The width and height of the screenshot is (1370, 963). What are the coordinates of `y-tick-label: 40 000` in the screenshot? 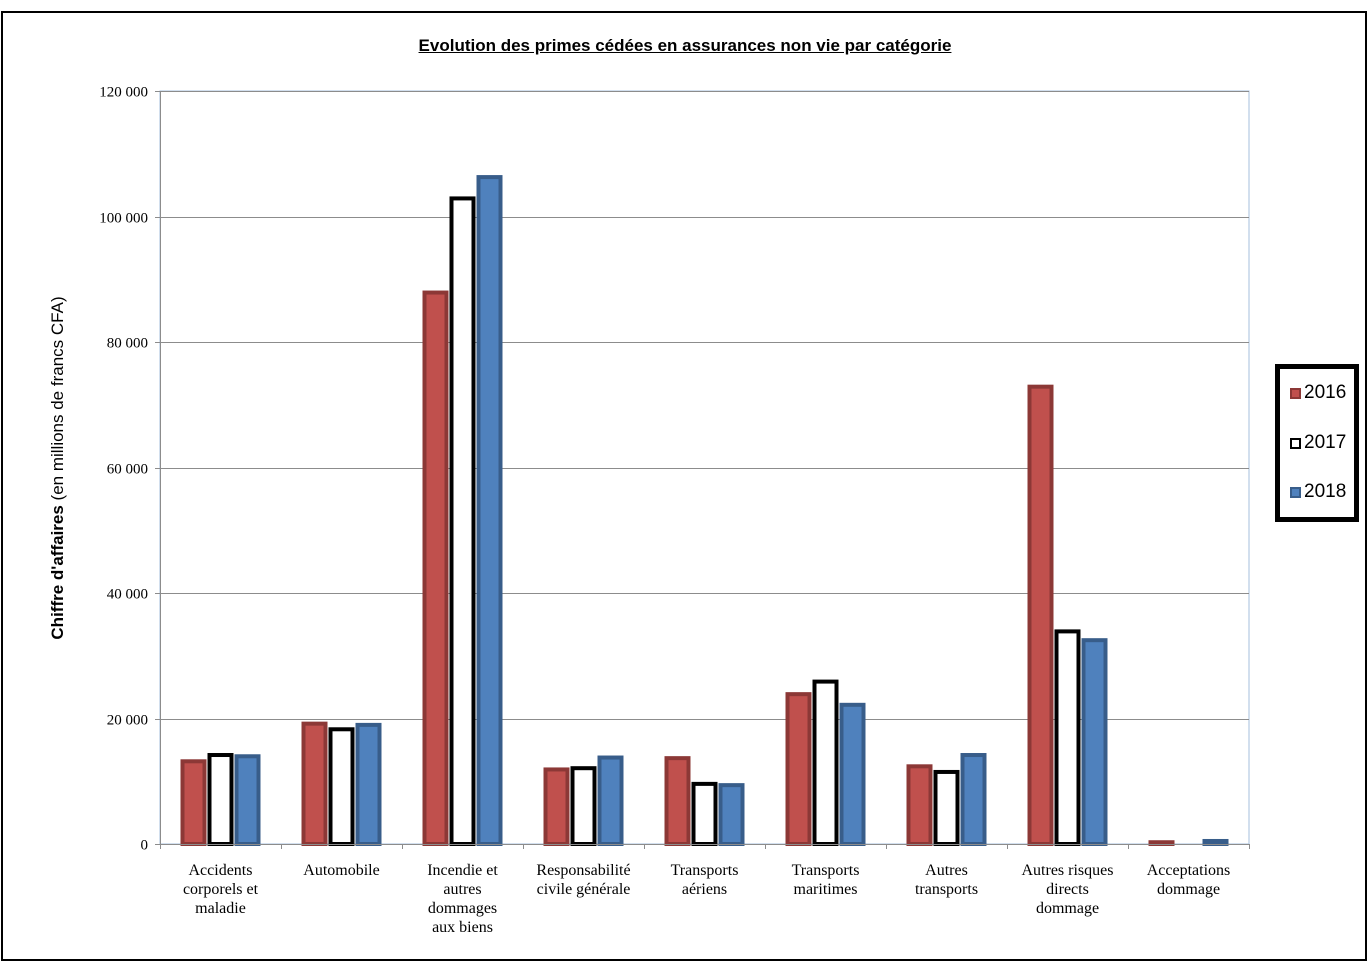 It's located at (127, 595).